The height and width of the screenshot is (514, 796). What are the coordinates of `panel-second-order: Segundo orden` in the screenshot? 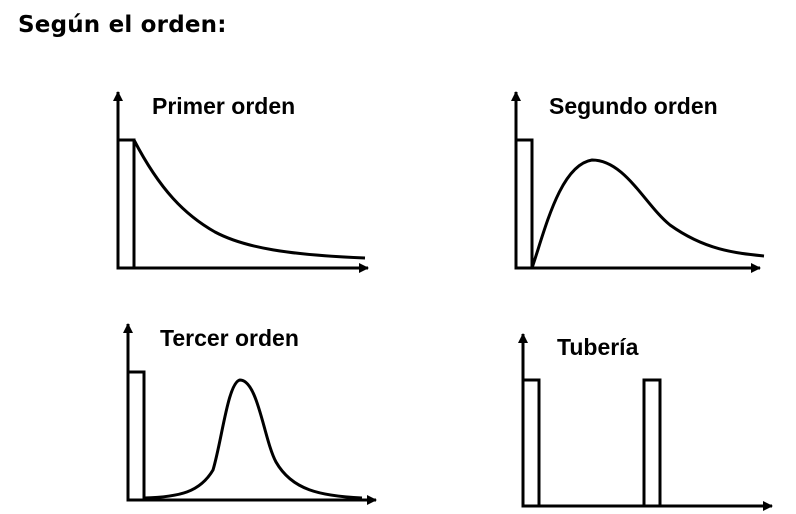 It's located at (638, 182).